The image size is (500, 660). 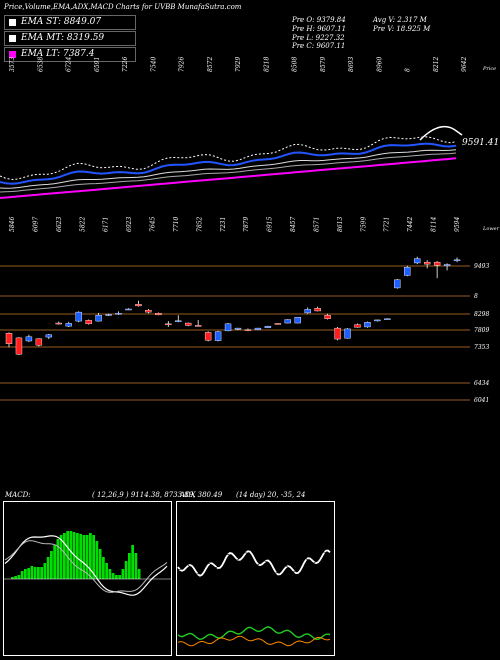 What do you see at coordinates (351, 64) in the screenshot?
I see `volume-top-label: 8693` at bounding box center [351, 64].